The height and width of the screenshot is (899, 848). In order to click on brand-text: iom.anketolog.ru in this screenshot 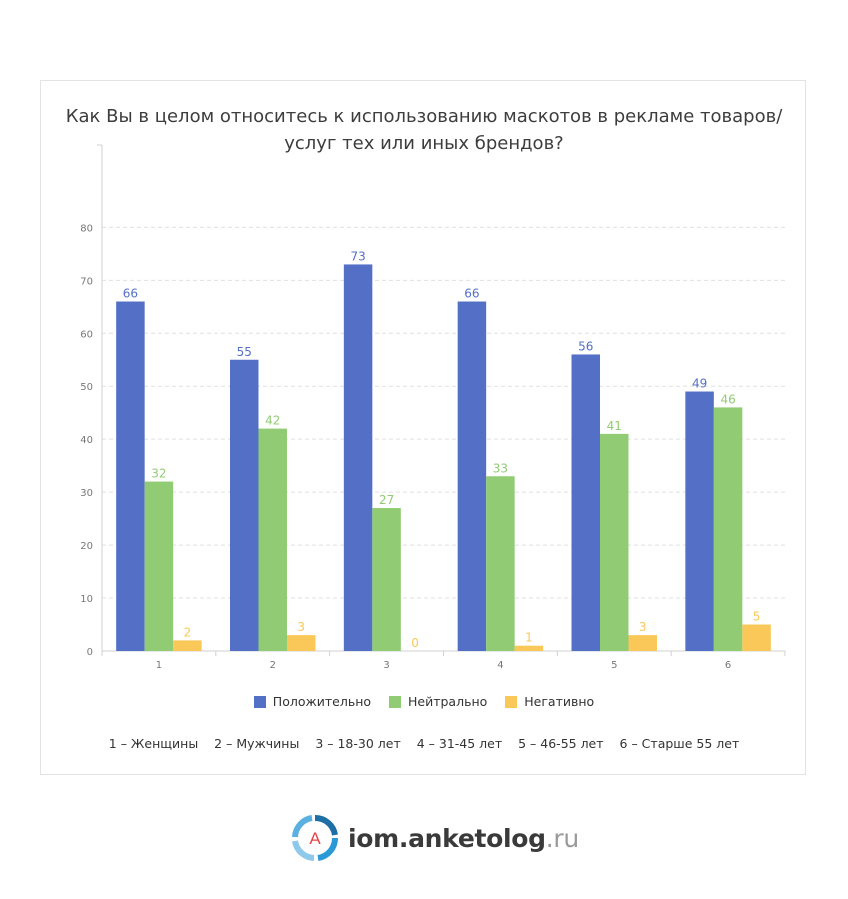, I will do `click(463, 838)`.